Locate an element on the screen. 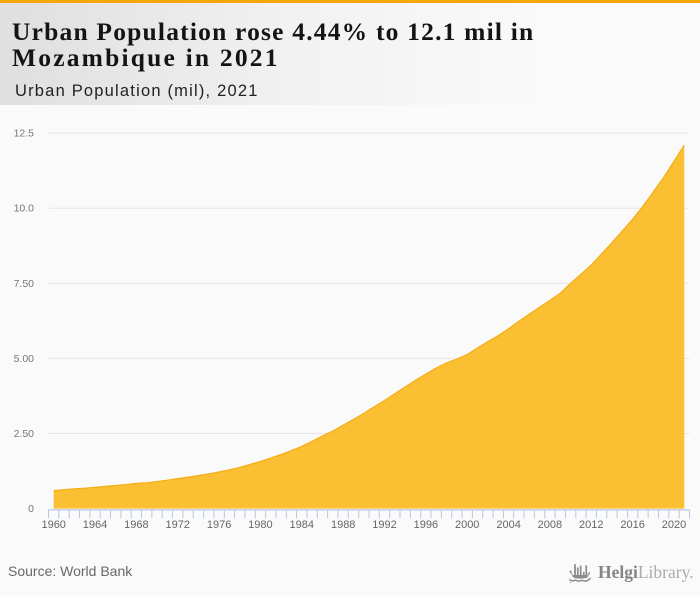  svg-text: 2020 is located at coordinates (674, 525).